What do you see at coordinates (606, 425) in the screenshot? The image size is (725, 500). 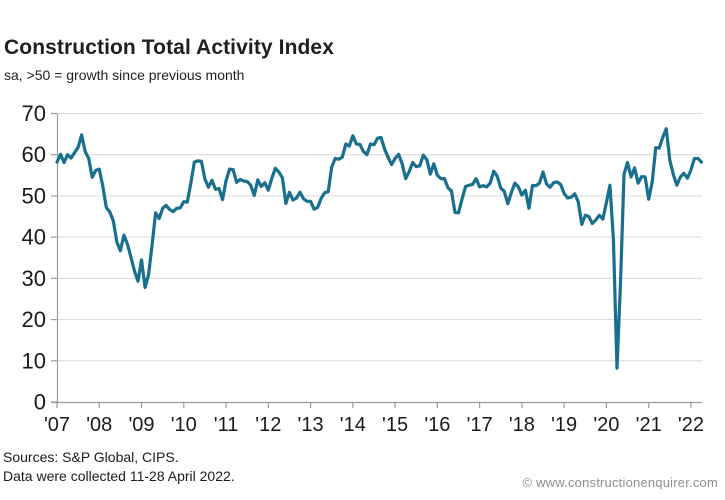 I see `x-tick-label-'20: '20` at bounding box center [606, 425].